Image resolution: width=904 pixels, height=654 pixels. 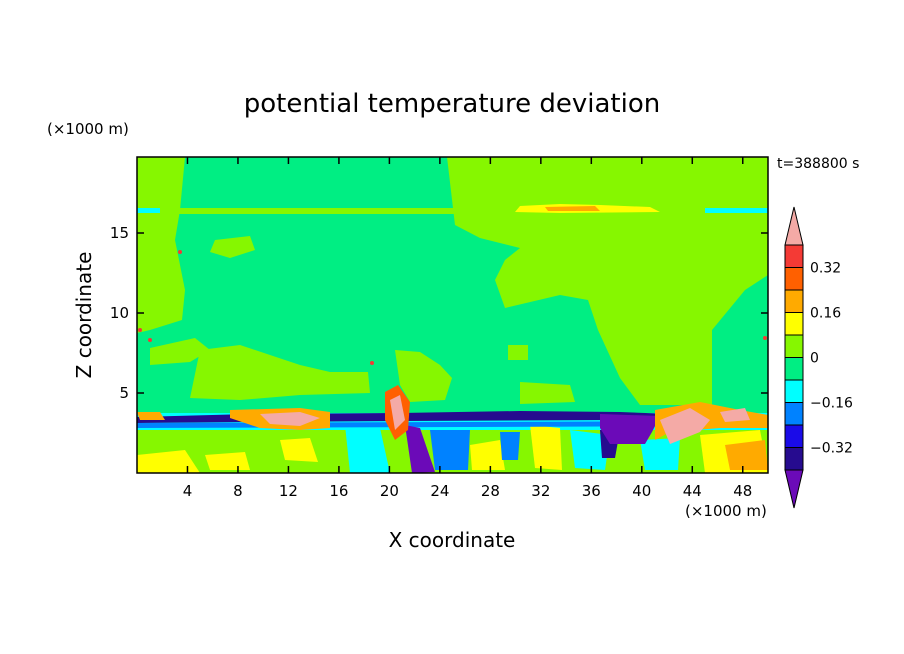 What do you see at coordinates (818, 164) in the screenshot?
I see `time-label: t=388800 s` at bounding box center [818, 164].